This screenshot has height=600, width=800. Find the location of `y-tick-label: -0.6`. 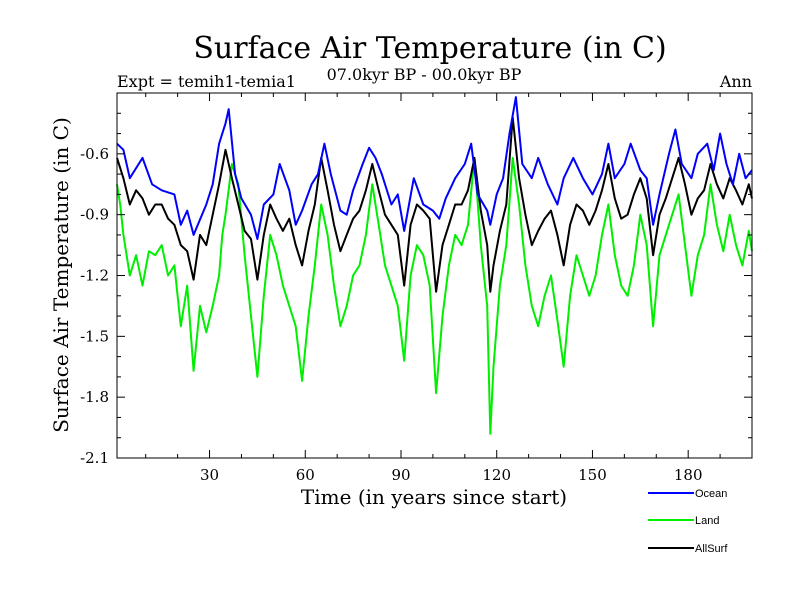

y-tick-label: -0.6 is located at coordinates (94, 154).